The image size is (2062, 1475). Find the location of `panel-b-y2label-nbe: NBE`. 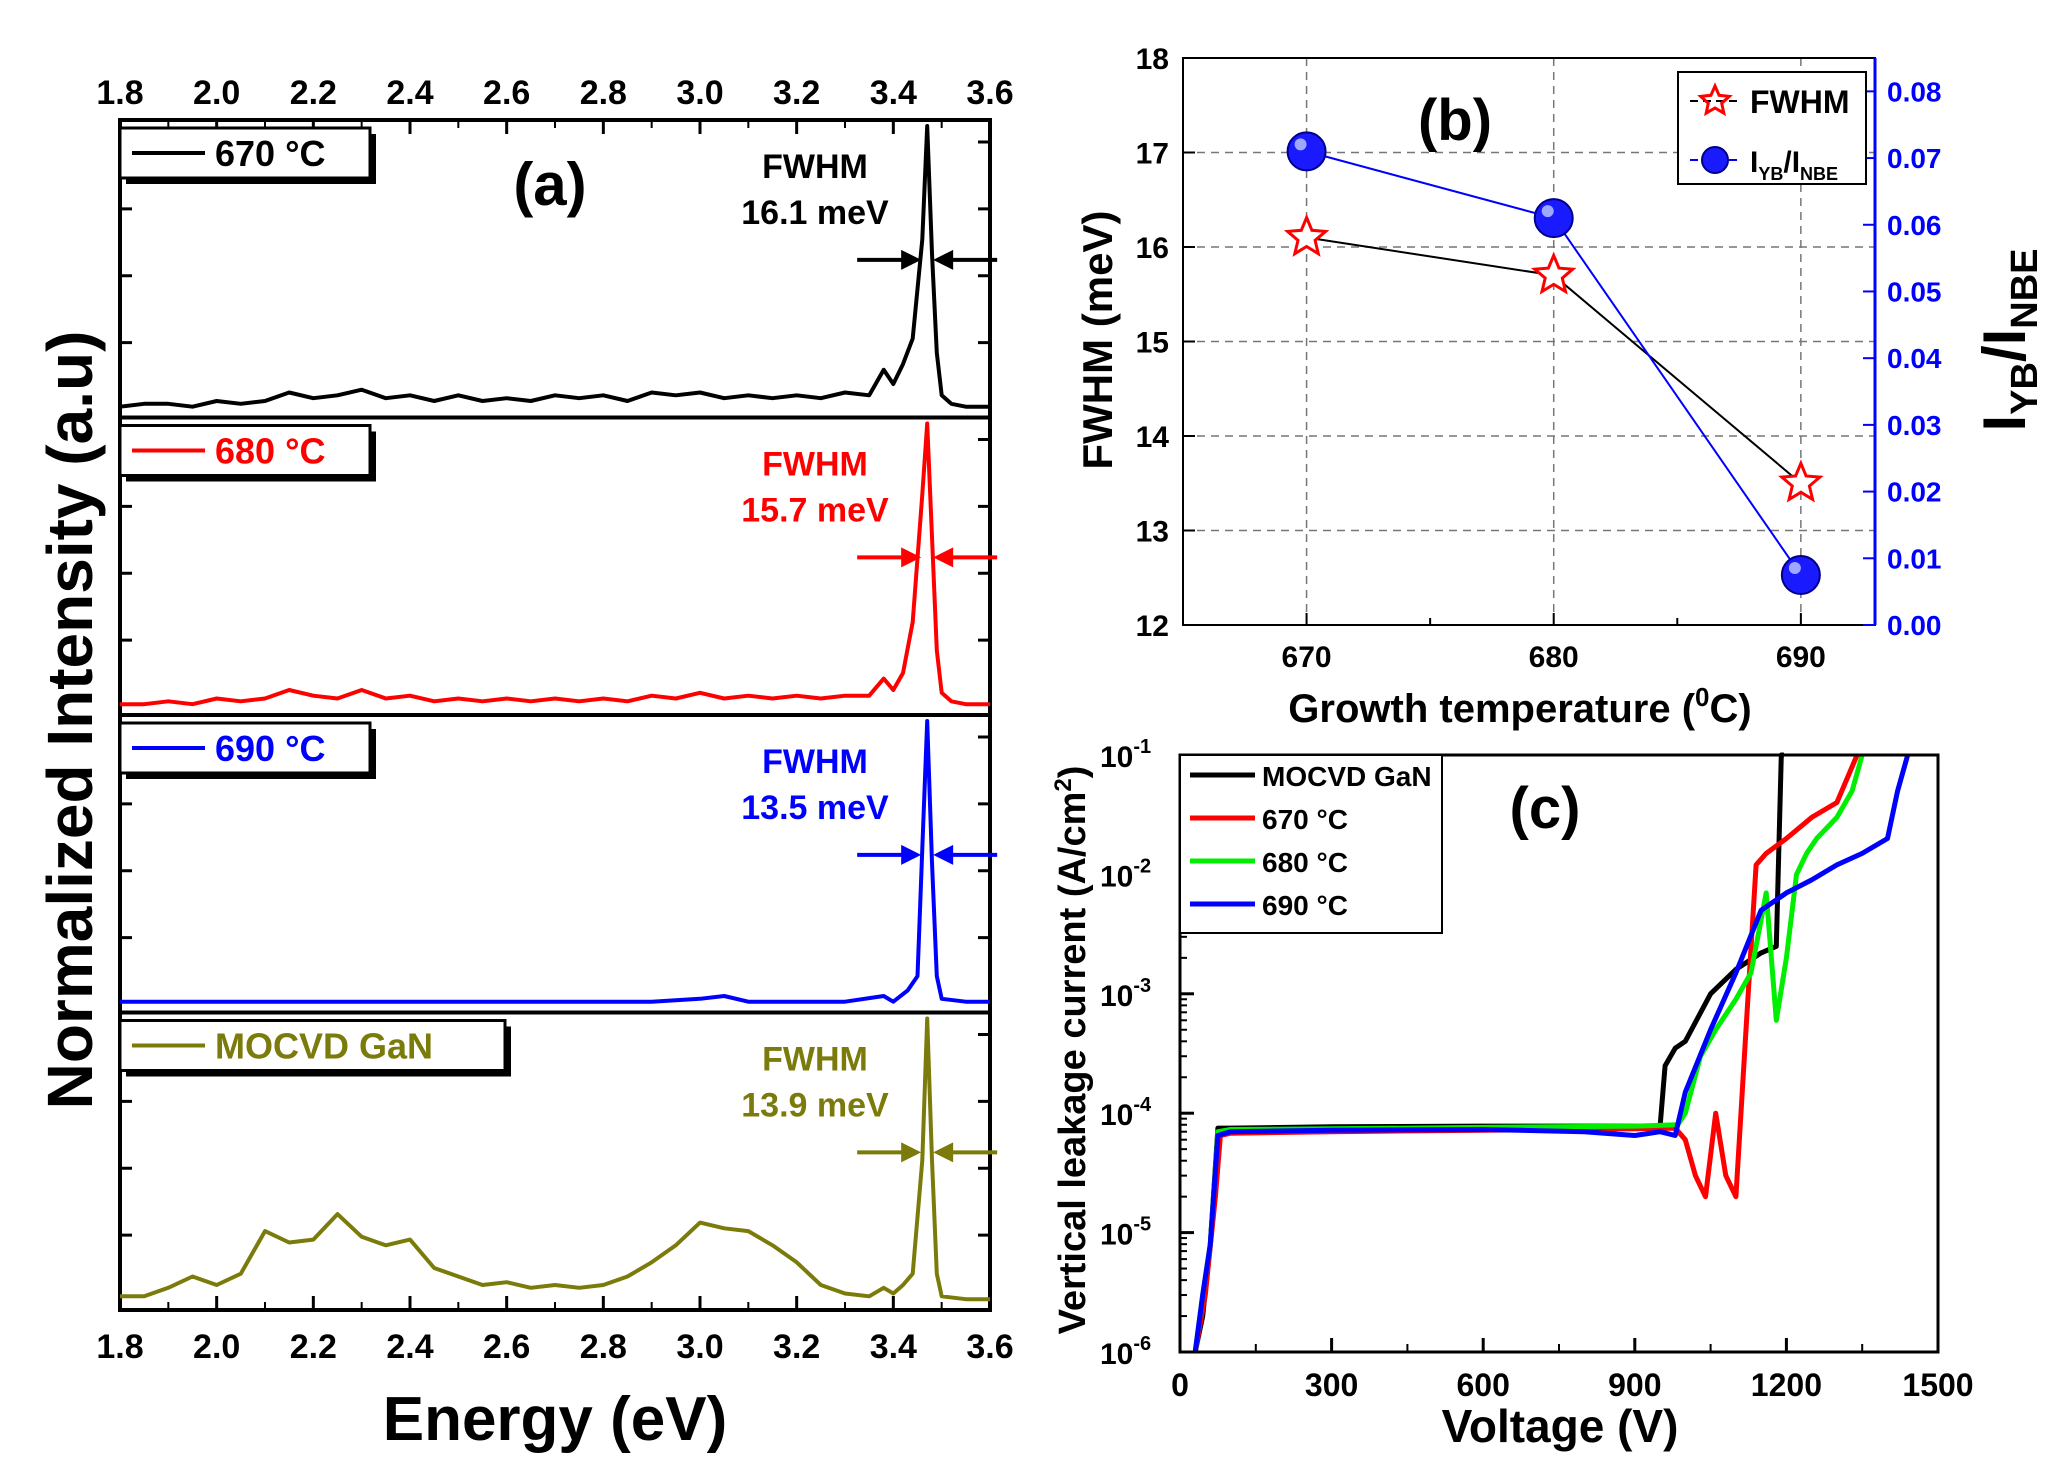

panel-b-y2label-nbe: NBE is located at coordinates (2025, 288).